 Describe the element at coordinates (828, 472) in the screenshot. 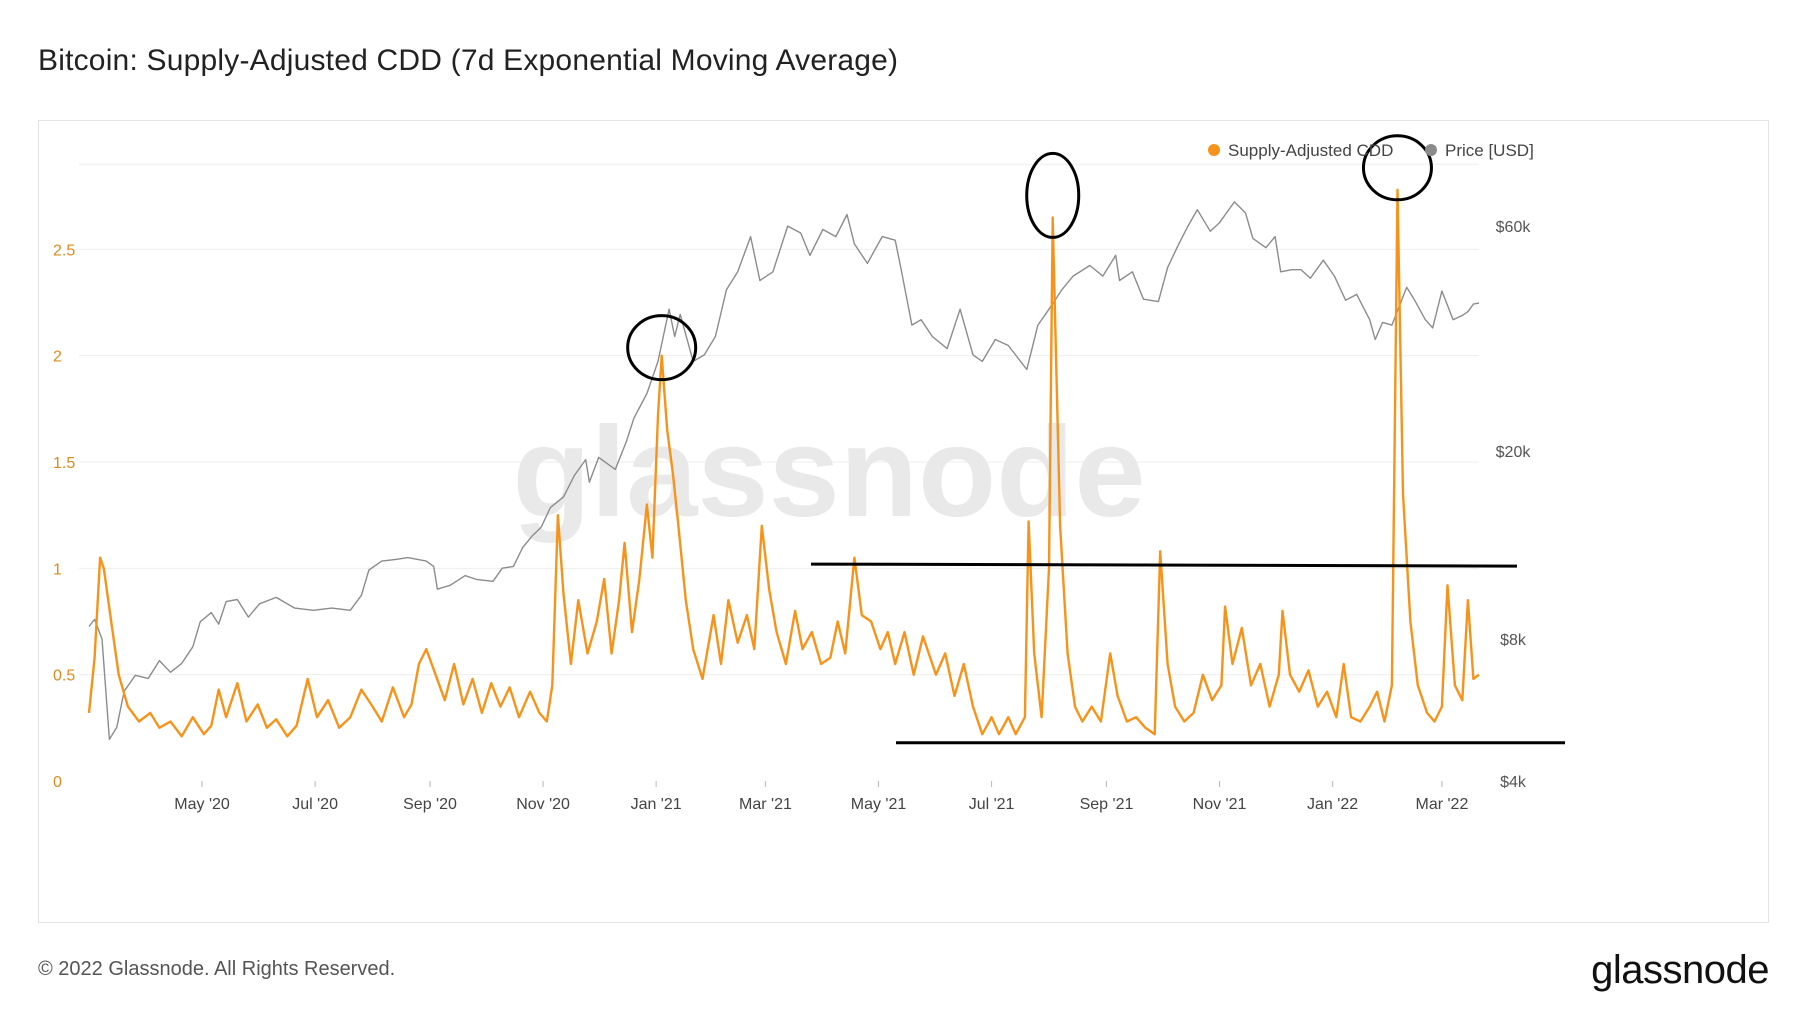

I see `chart-watermark: glassnode` at that location.